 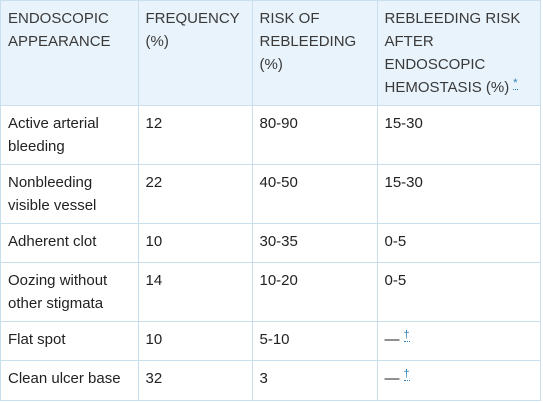 I want to click on table-row: Flat spot 10 5-10 — †, so click(x=270, y=341).